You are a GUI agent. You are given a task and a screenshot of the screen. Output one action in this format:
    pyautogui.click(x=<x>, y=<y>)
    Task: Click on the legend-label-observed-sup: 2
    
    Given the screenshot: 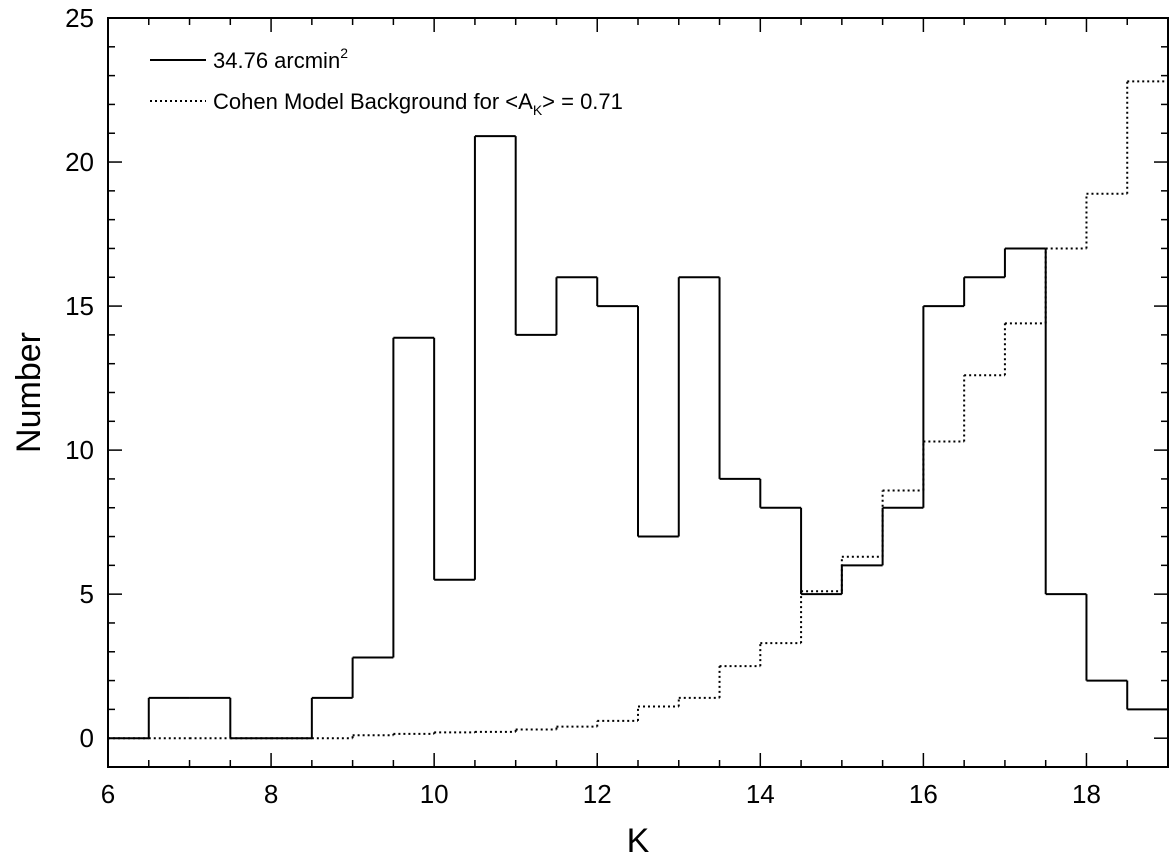 What is the action you would take?
    pyautogui.click(x=344, y=53)
    